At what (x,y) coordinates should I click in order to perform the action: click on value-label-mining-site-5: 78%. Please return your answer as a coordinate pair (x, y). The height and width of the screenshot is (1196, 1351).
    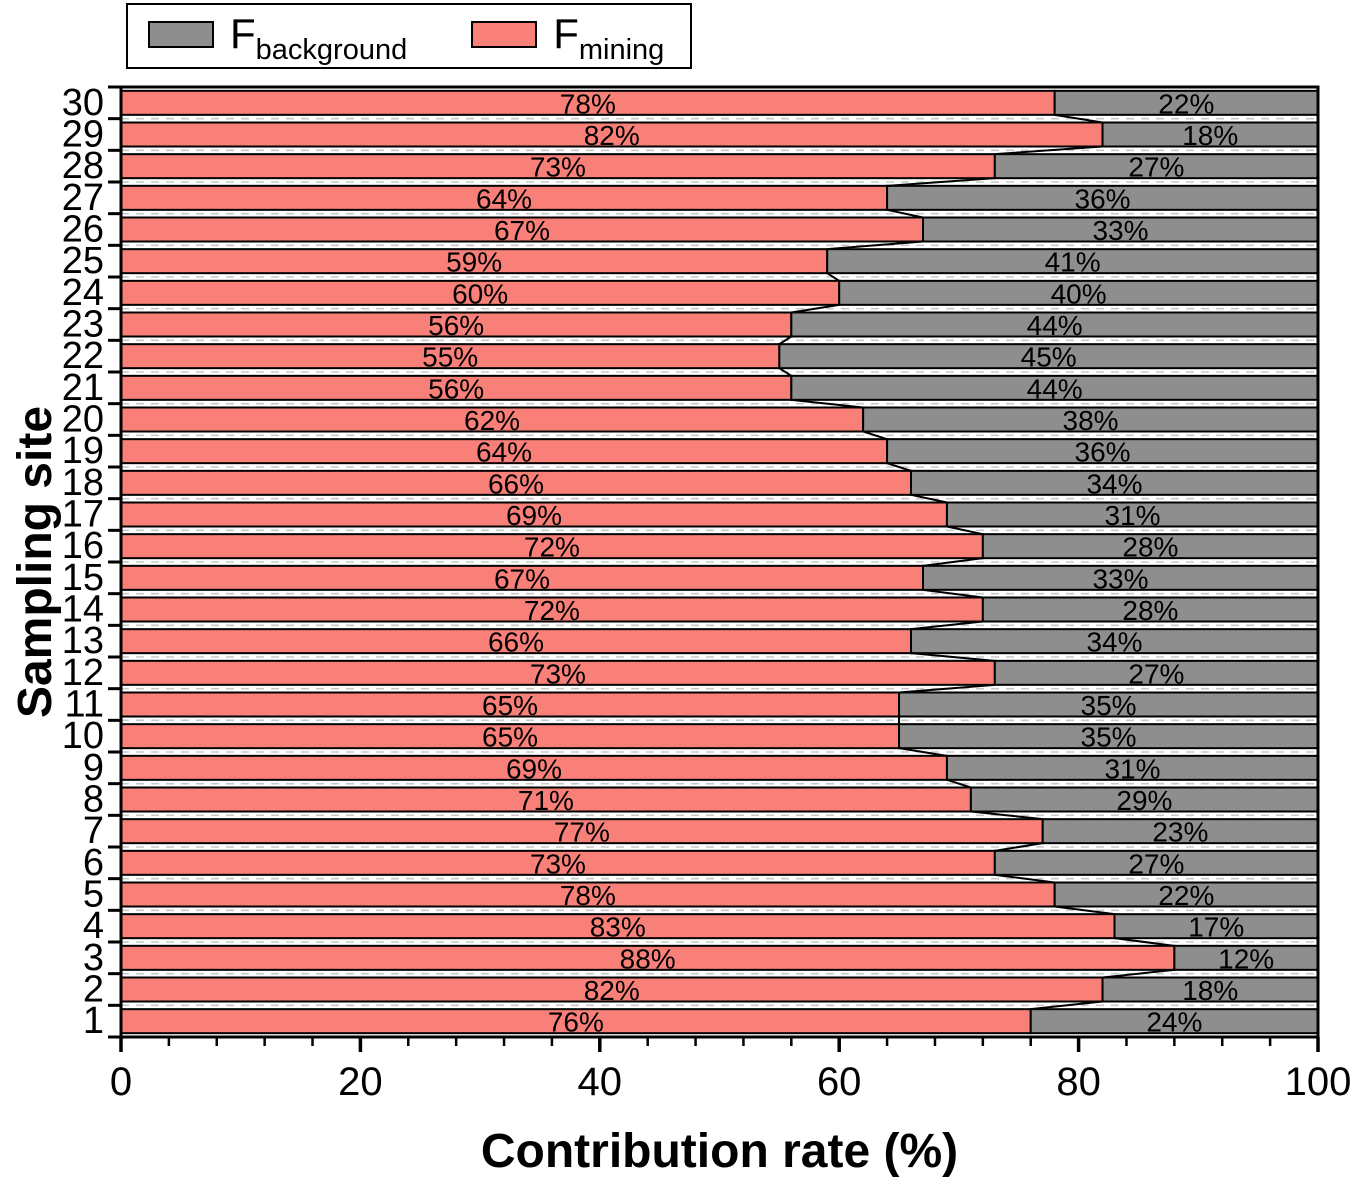
    Looking at the image, I should click on (588, 895).